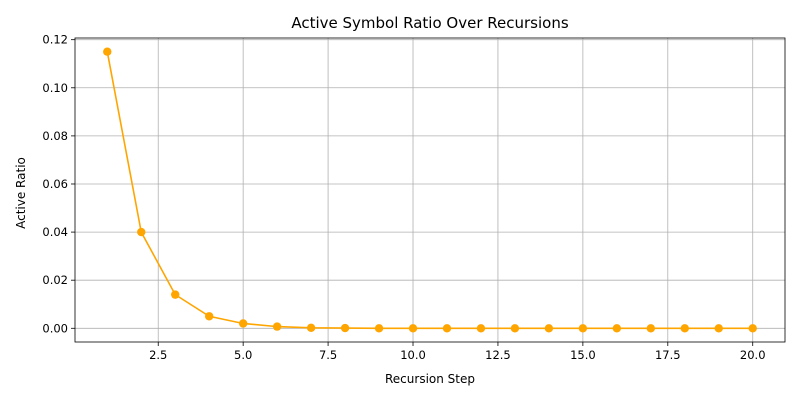 The width and height of the screenshot is (800, 404). Describe the element at coordinates (498, 355) in the screenshot. I see `x-tick-label: 12.5` at that location.